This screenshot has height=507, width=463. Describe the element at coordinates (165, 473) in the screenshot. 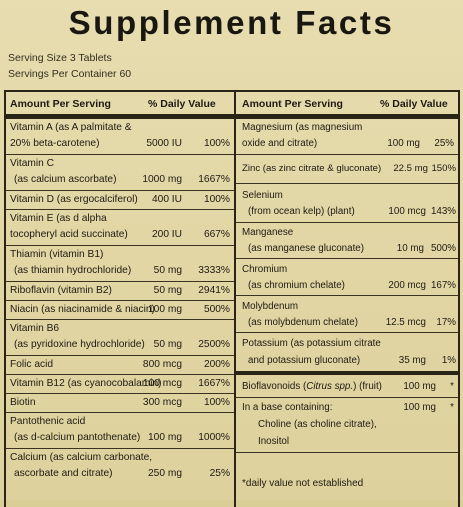

I see `nutrient-amount: 250 mg` at that location.